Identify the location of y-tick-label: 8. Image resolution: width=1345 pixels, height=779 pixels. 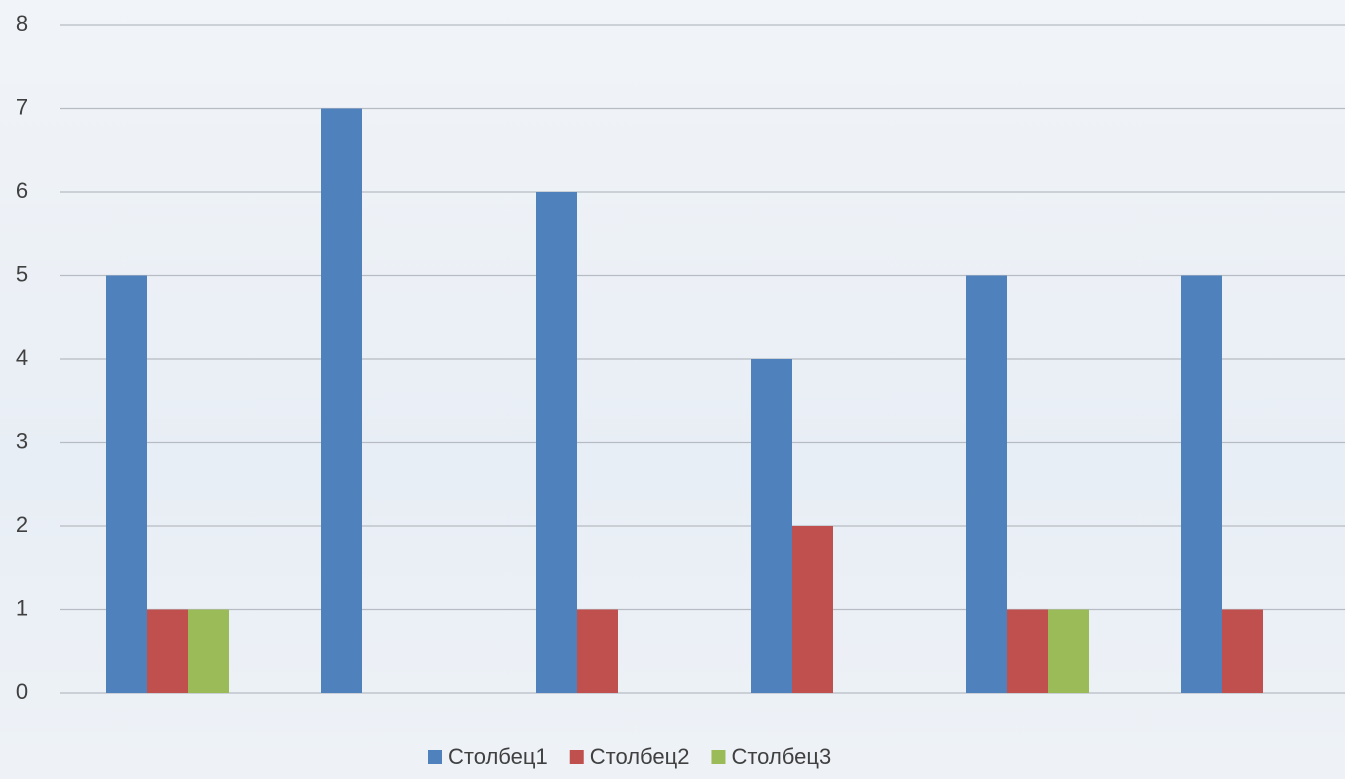
(22, 23).